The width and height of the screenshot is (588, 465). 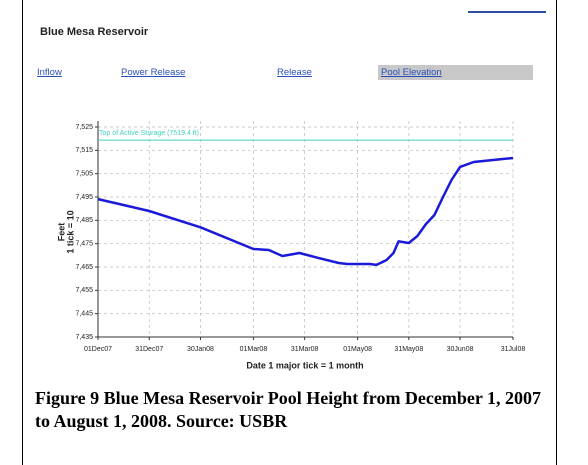 What do you see at coordinates (84, 150) in the screenshot?
I see `y-tick-label: 7,515` at bounding box center [84, 150].